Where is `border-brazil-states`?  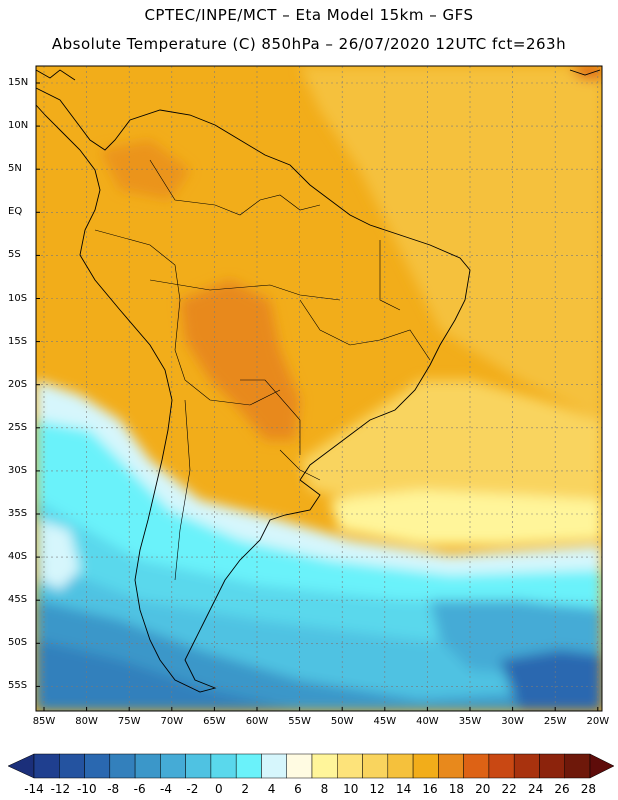 border-brazil-states is located at coordinates (365, 330).